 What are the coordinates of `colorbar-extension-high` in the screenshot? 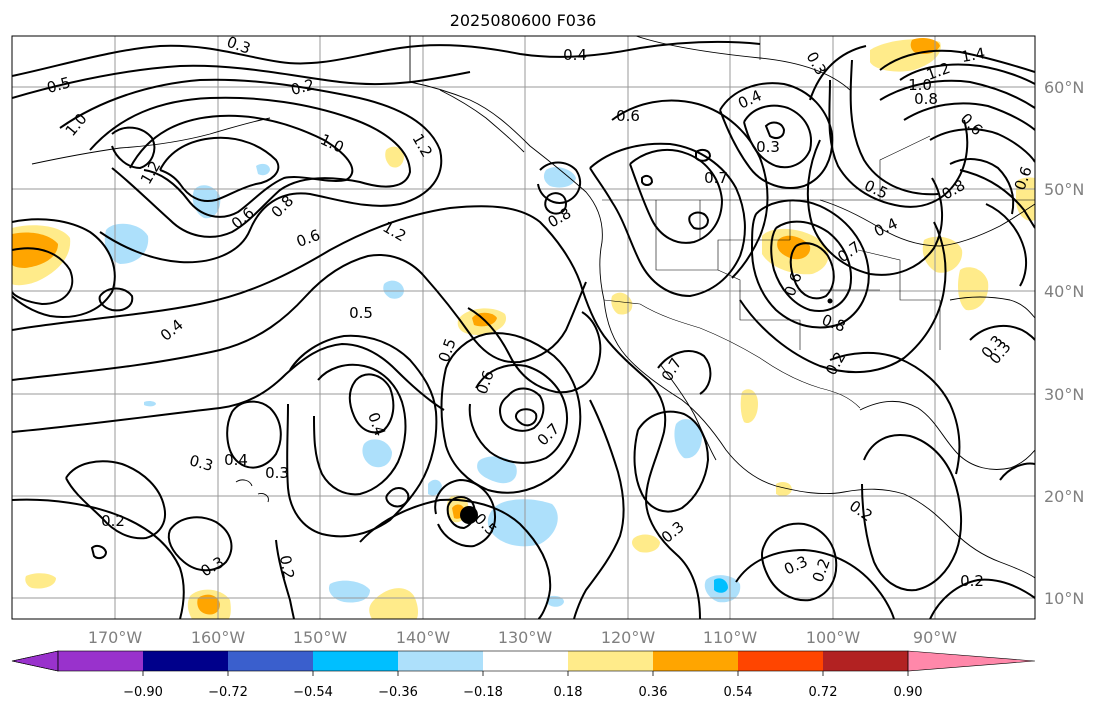 It's located at (971, 661).